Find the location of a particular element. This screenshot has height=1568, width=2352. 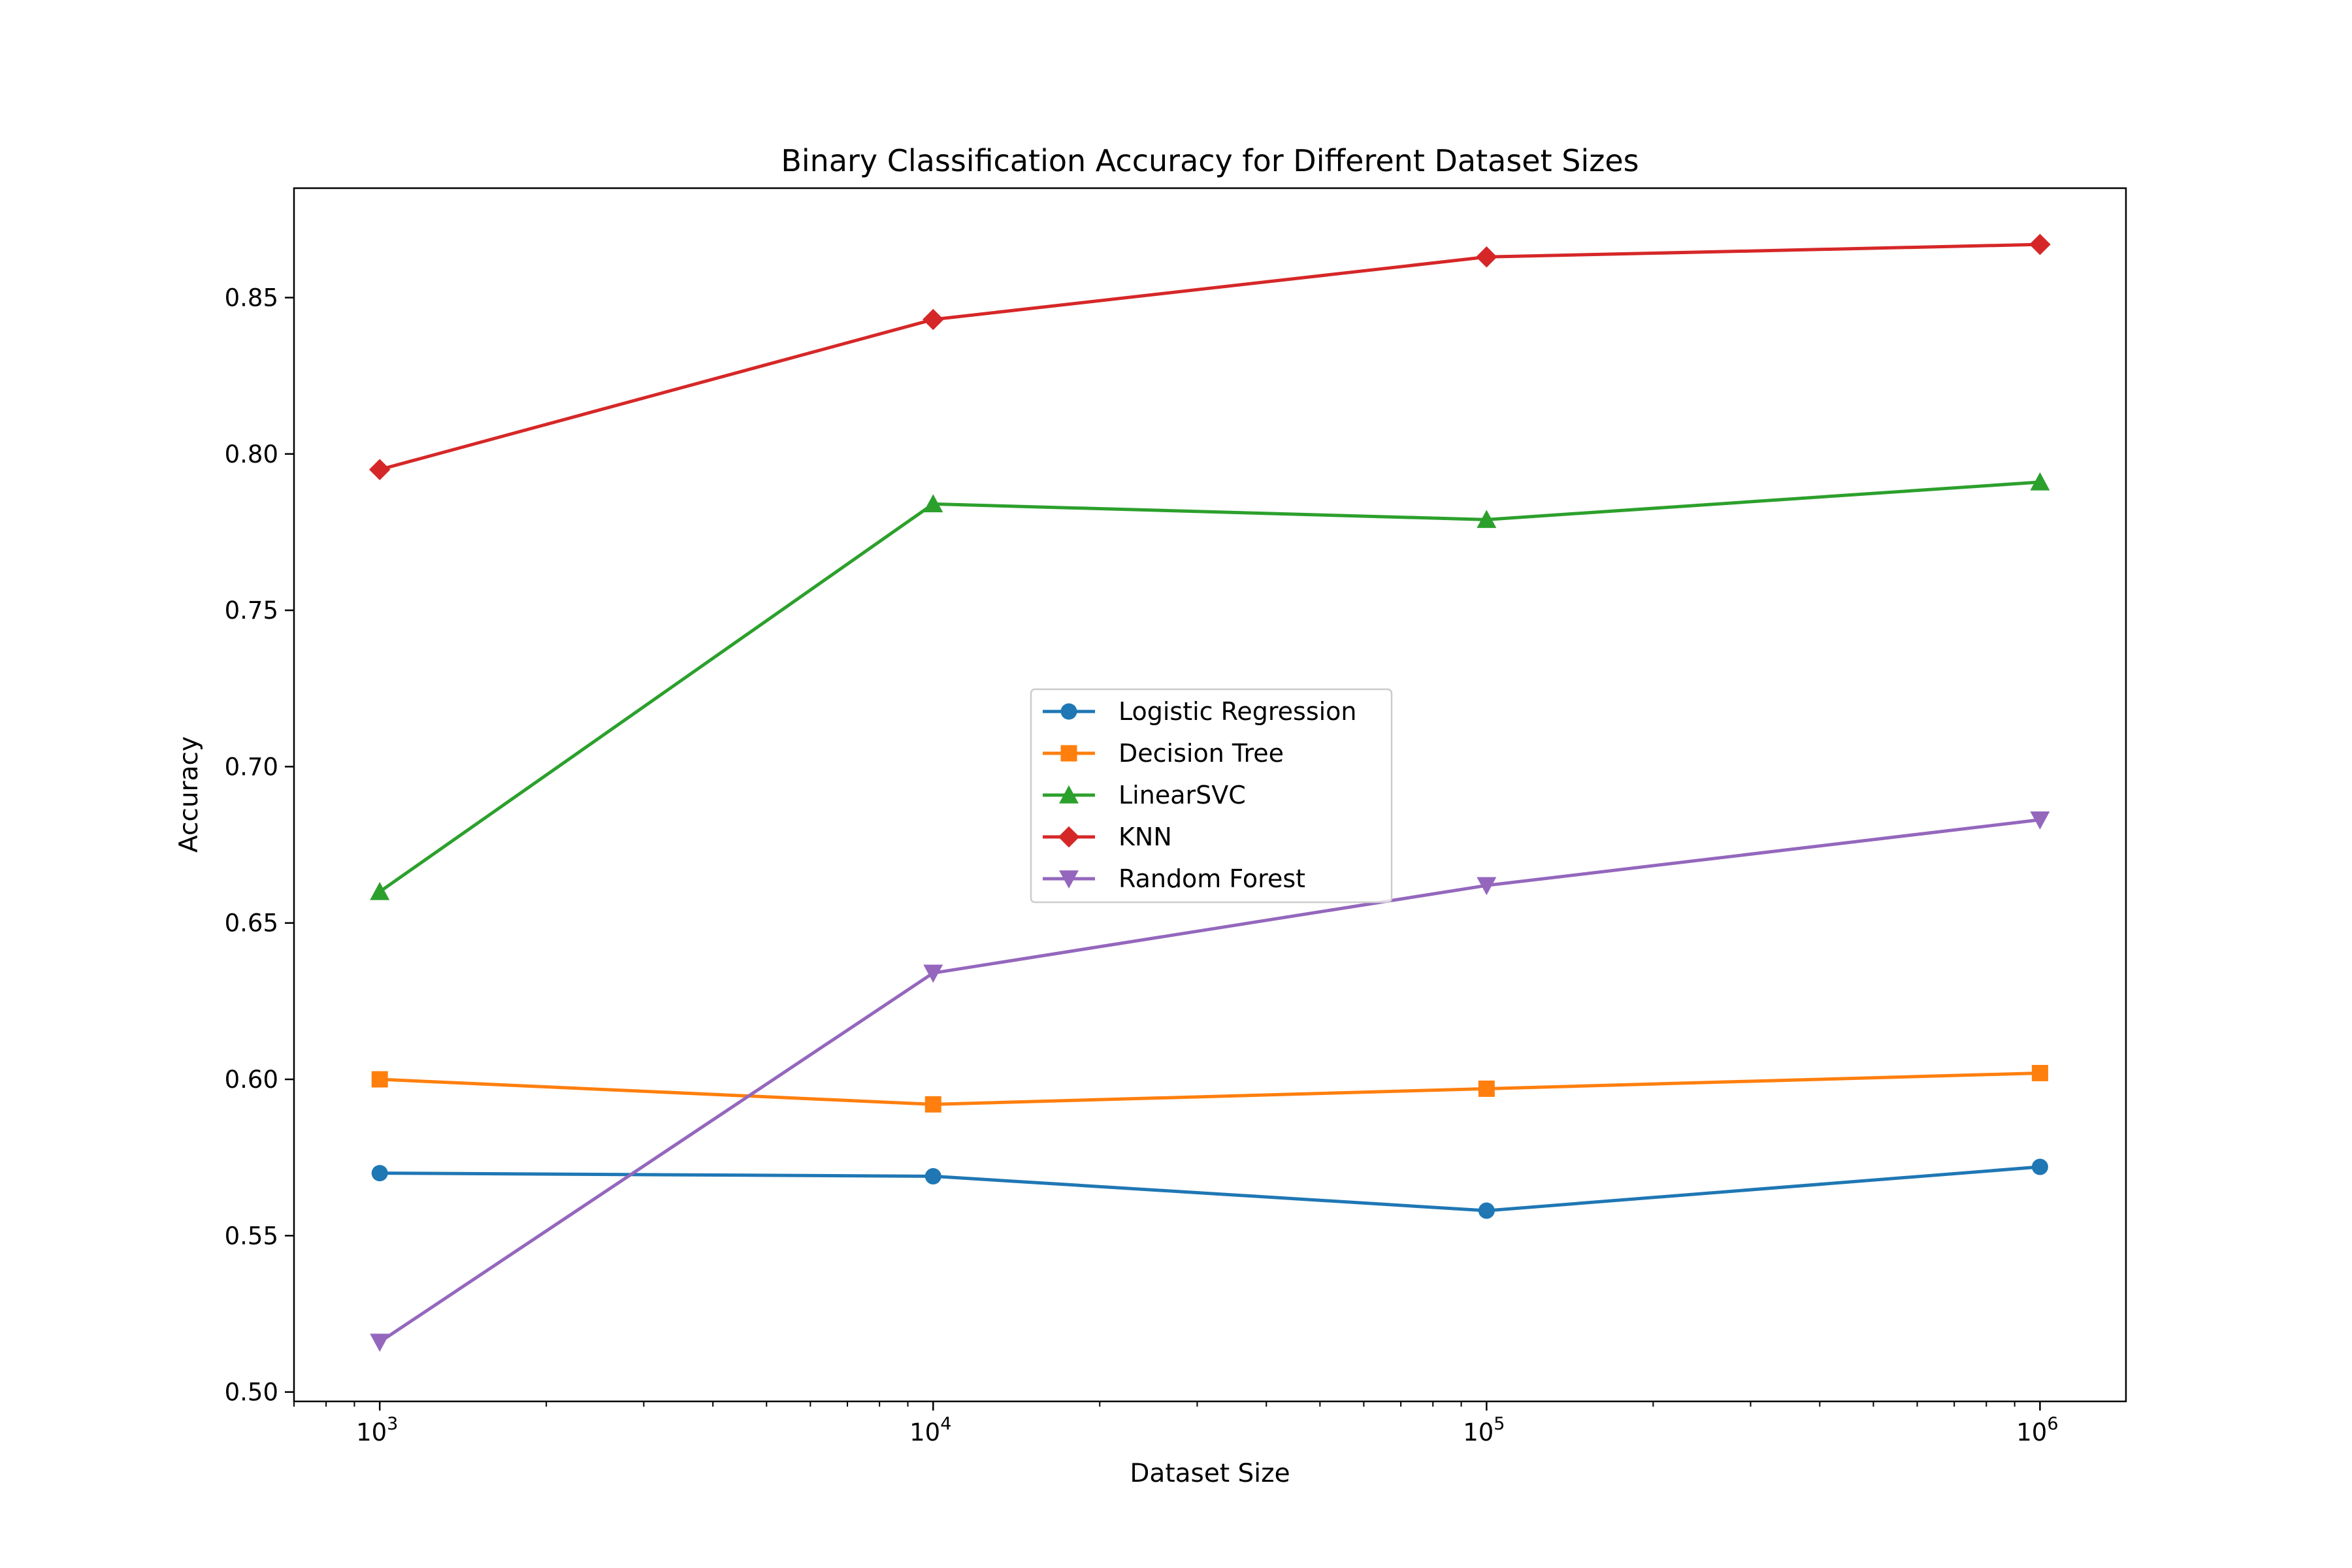

x-tick-label: 10³ is located at coordinates (377, 1430).